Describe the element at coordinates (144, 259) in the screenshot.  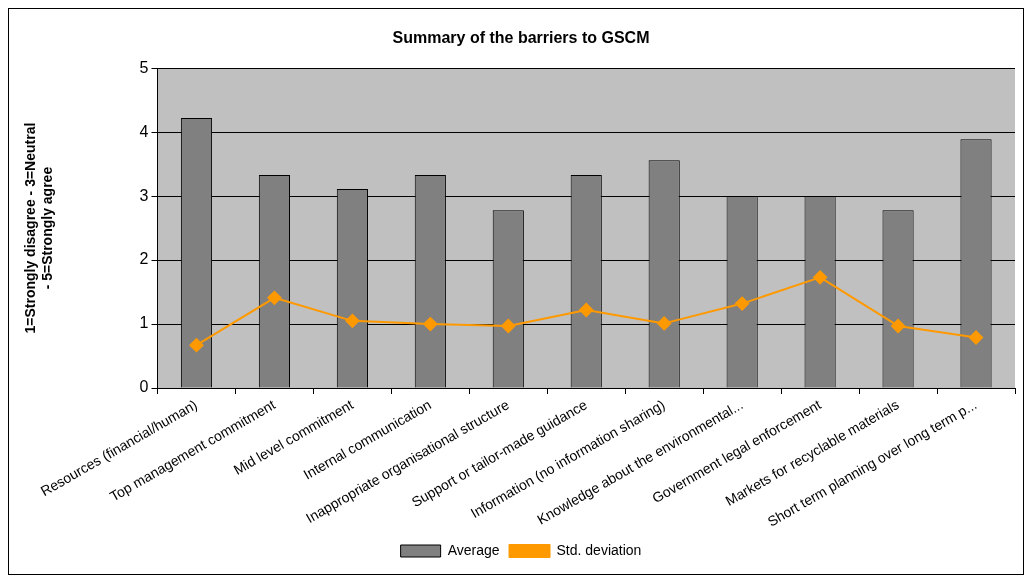
I see `y-tick-label: 2` at that location.